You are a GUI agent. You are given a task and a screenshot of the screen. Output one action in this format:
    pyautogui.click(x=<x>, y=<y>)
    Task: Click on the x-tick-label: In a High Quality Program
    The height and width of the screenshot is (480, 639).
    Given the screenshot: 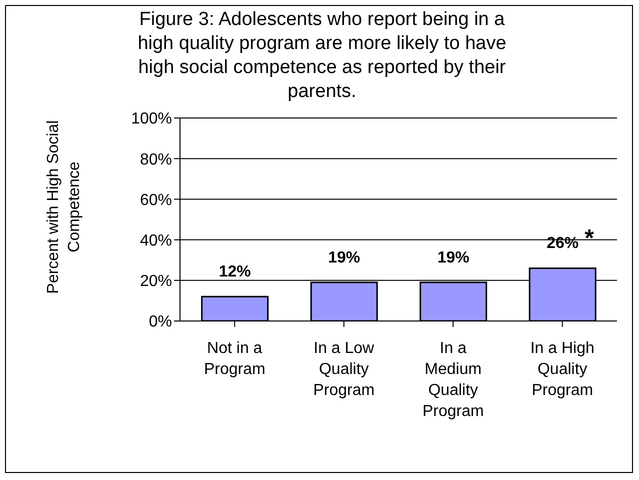 What is the action you would take?
    pyautogui.click(x=562, y=369)
    